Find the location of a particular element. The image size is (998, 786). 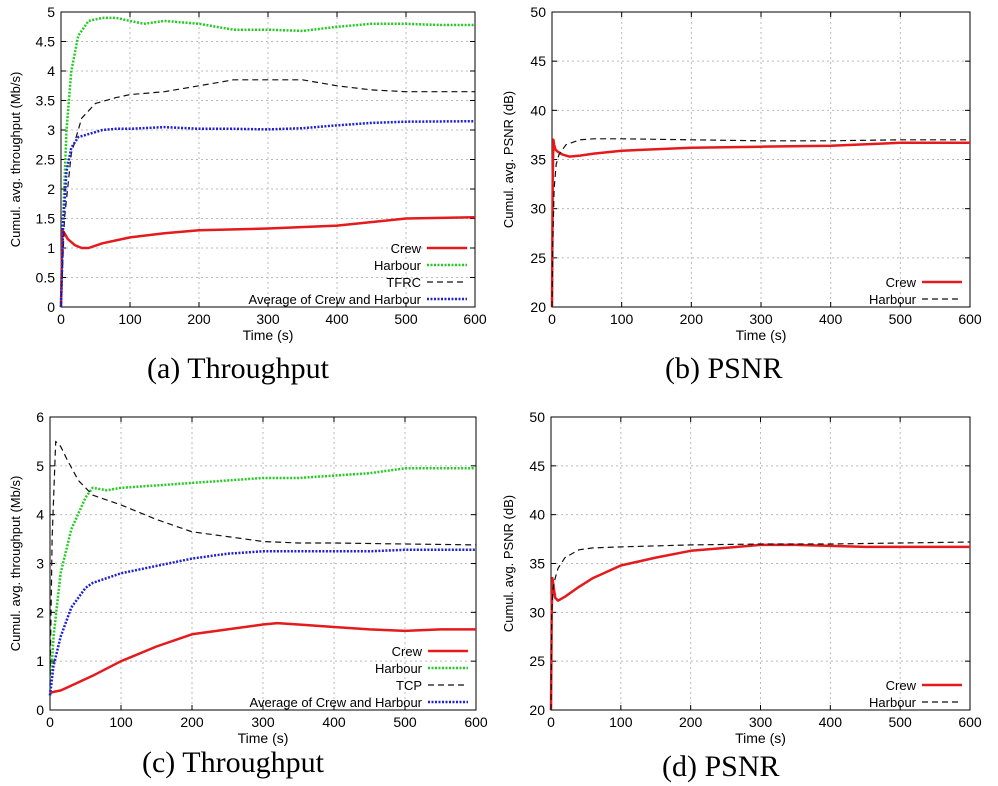

y-tick-label: 25 is located at coordinates (538, 258).